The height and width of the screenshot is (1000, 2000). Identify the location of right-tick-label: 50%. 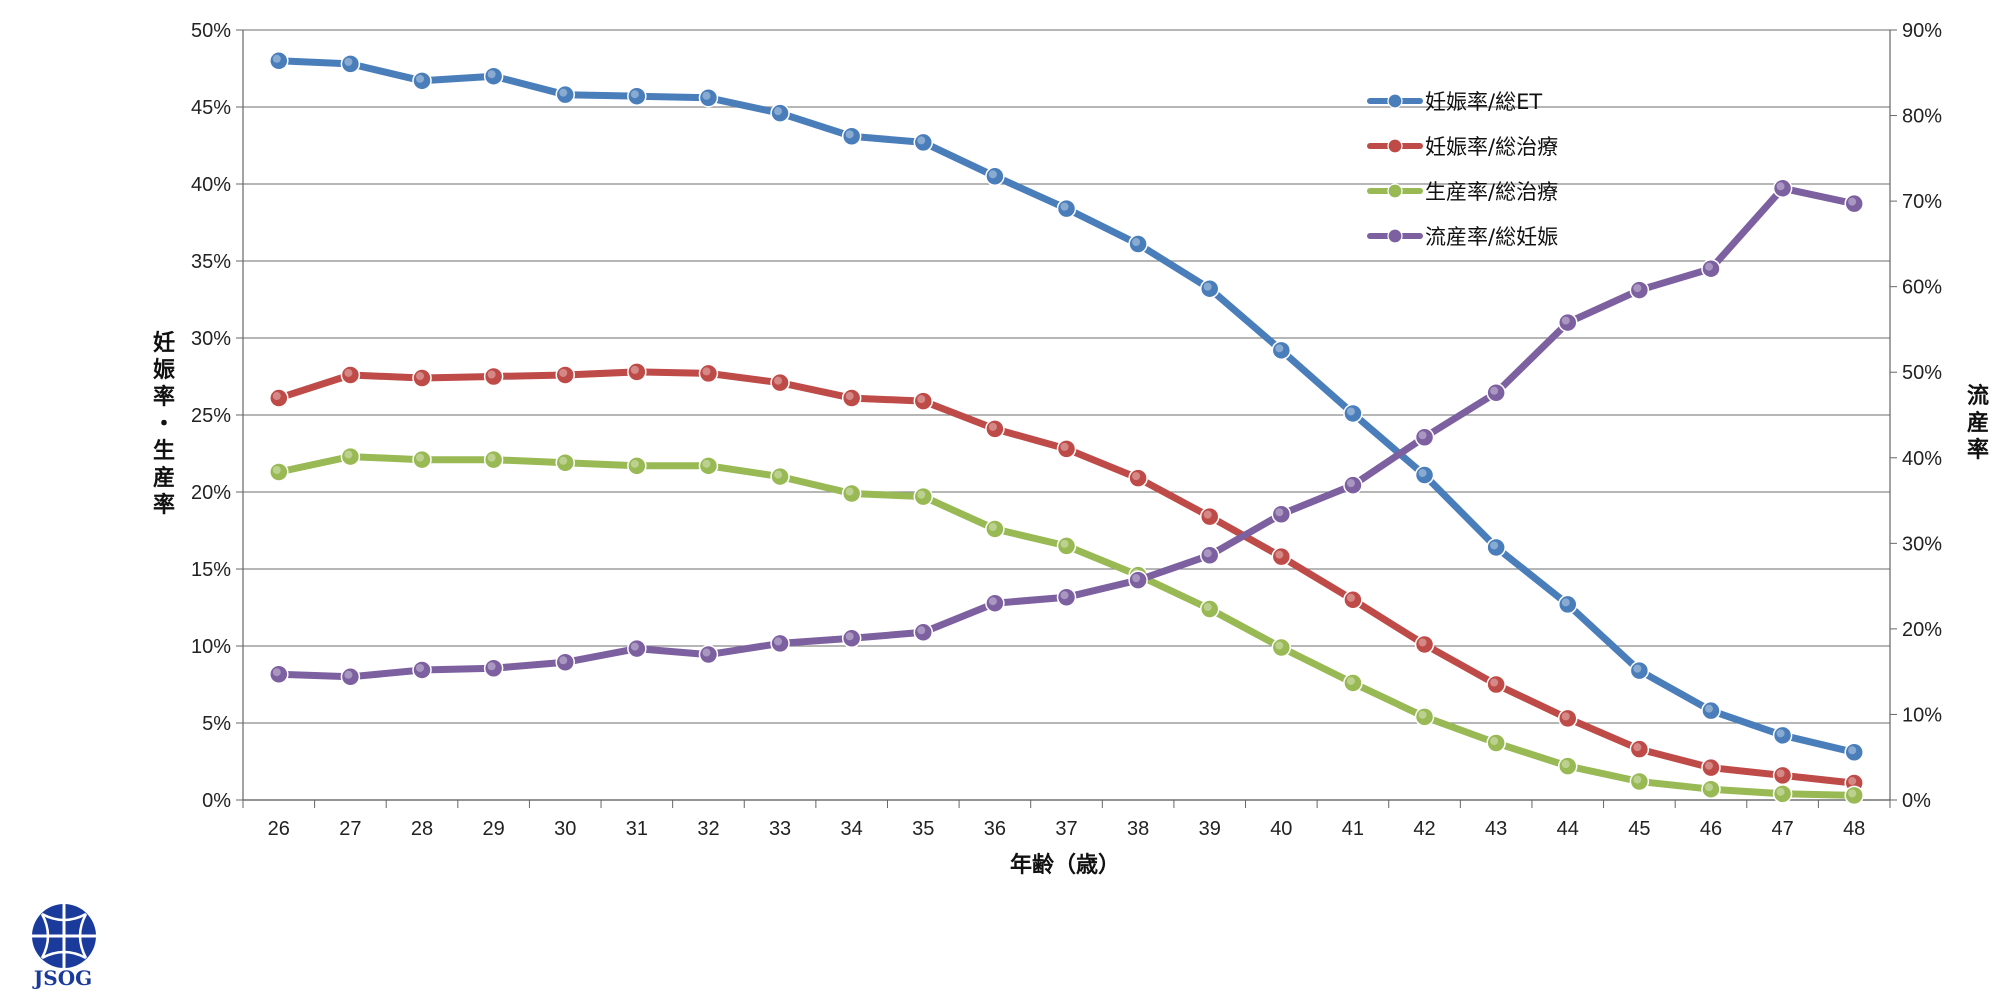
(1922, 373).